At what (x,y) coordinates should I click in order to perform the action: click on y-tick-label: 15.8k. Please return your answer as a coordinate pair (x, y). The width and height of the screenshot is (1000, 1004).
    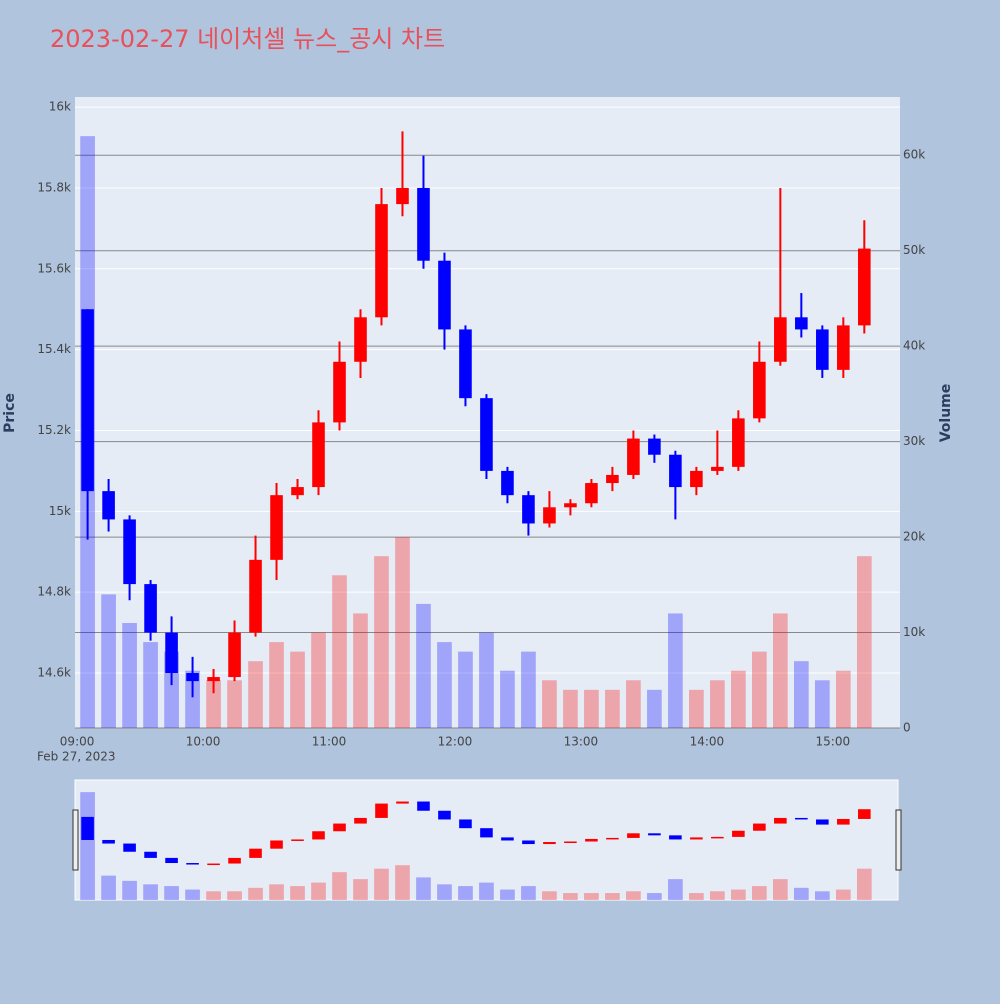
    Looking at the image, I should click on (54, 187).